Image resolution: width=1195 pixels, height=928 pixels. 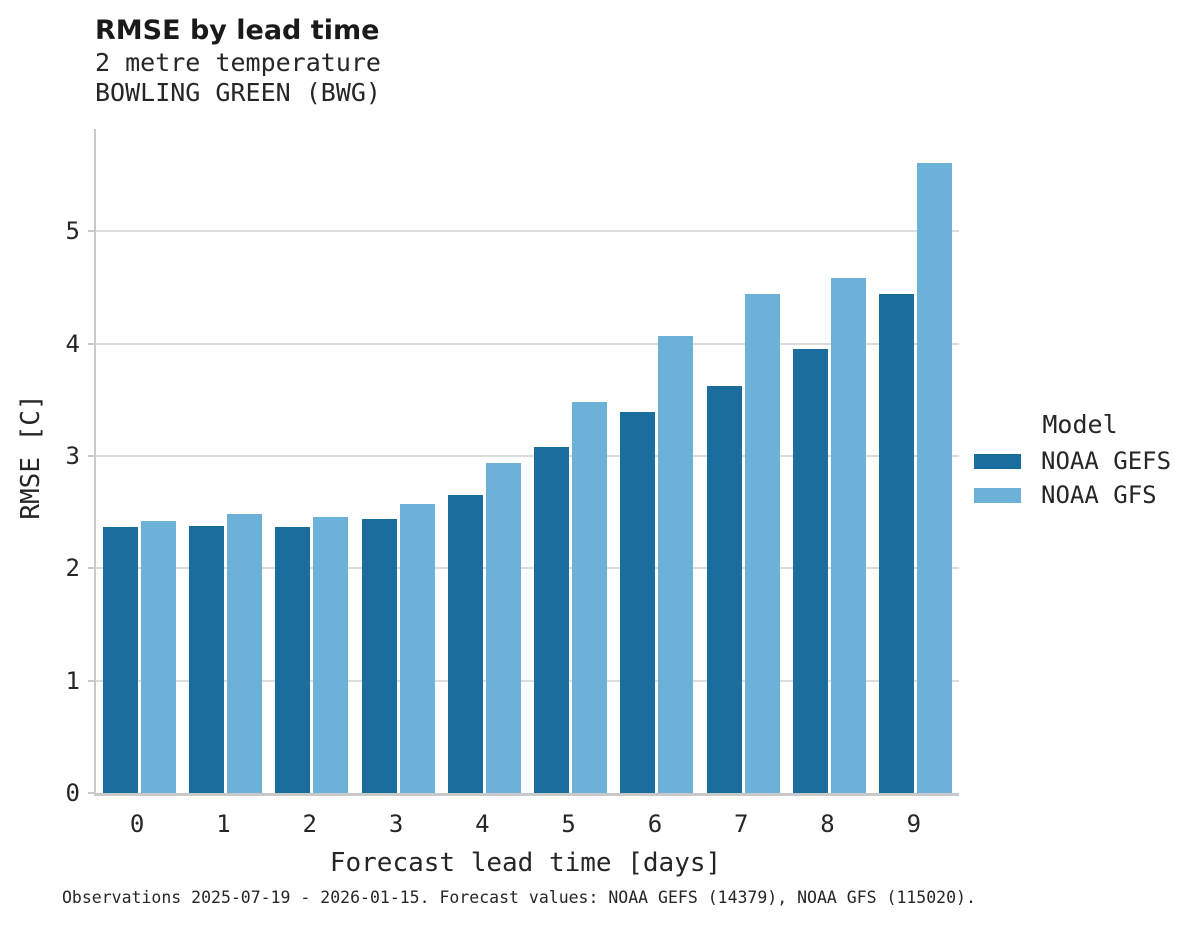 I want to click on legend-swatch-noaa-gfs, so click(x=997, y=495).